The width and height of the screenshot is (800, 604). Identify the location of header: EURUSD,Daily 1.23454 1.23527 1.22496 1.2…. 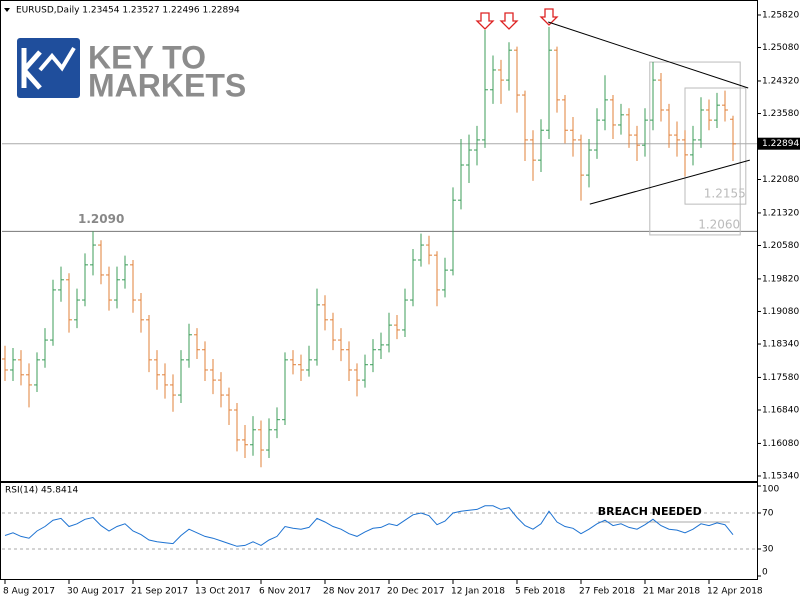
(128, 11).